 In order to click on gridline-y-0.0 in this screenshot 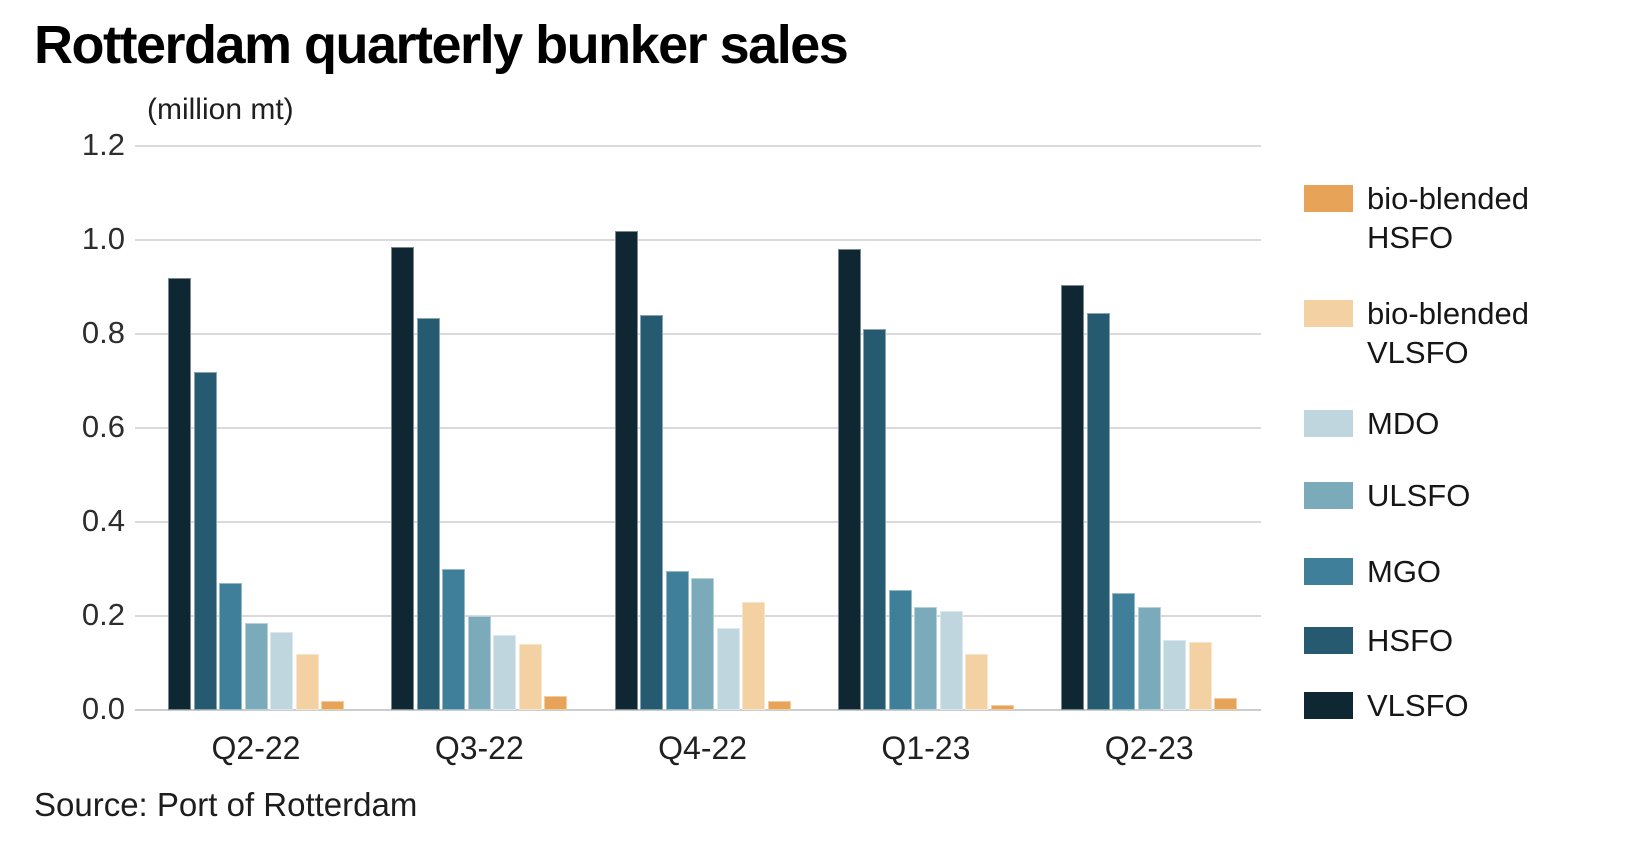, I will do `click(698, 710)`.